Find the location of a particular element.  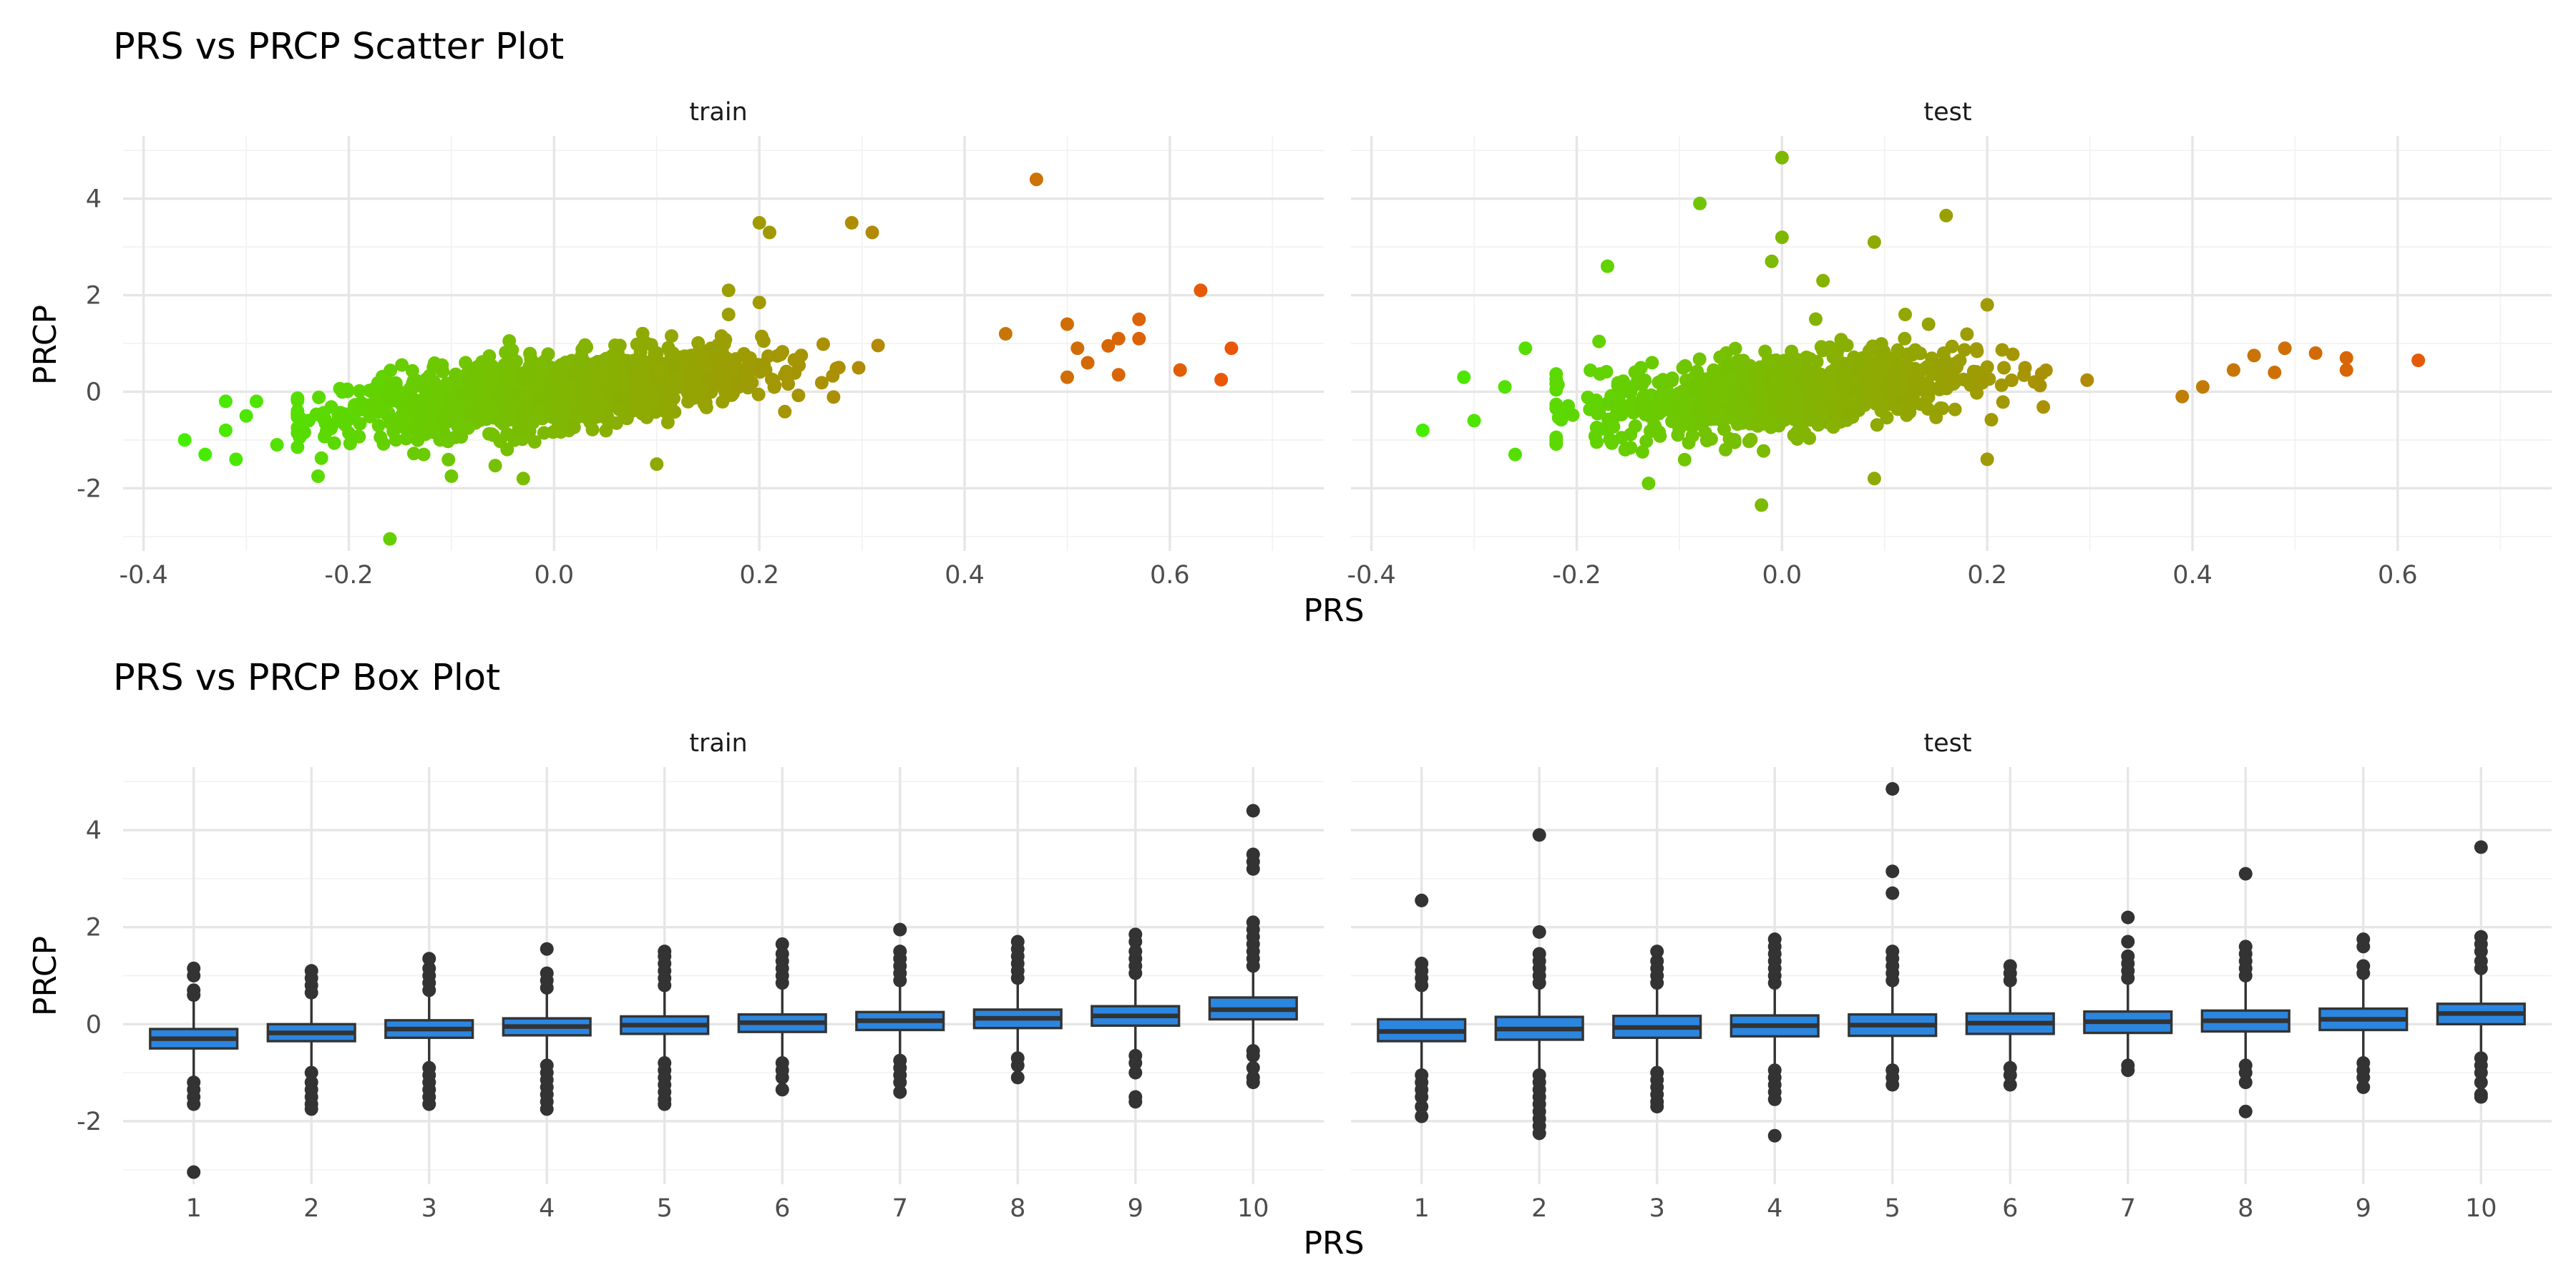

x-tick-label: -0.2 is located at coordinates (1576, 575).